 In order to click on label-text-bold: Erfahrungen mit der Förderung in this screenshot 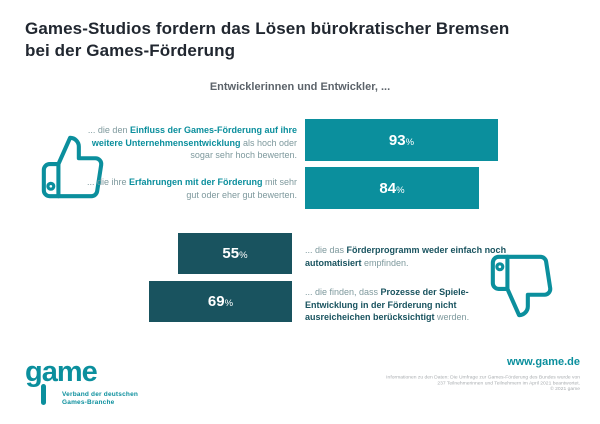, I will do `click(195, 182)`.